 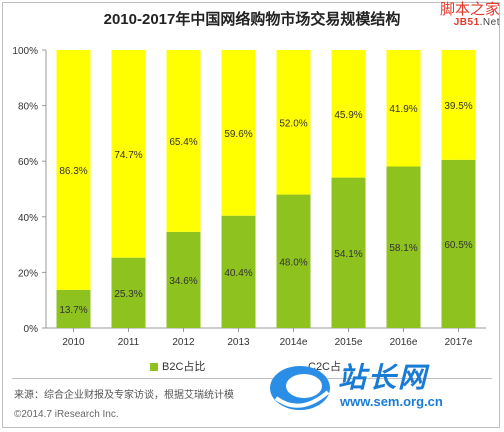 I want to click on data-label-b2c: 60.5%, so click(x=458, y=245).